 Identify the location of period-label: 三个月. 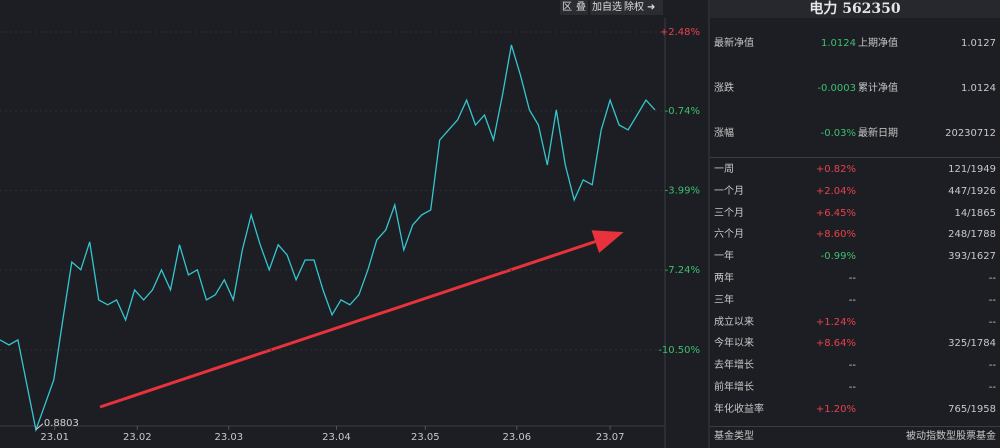
(729, 213).